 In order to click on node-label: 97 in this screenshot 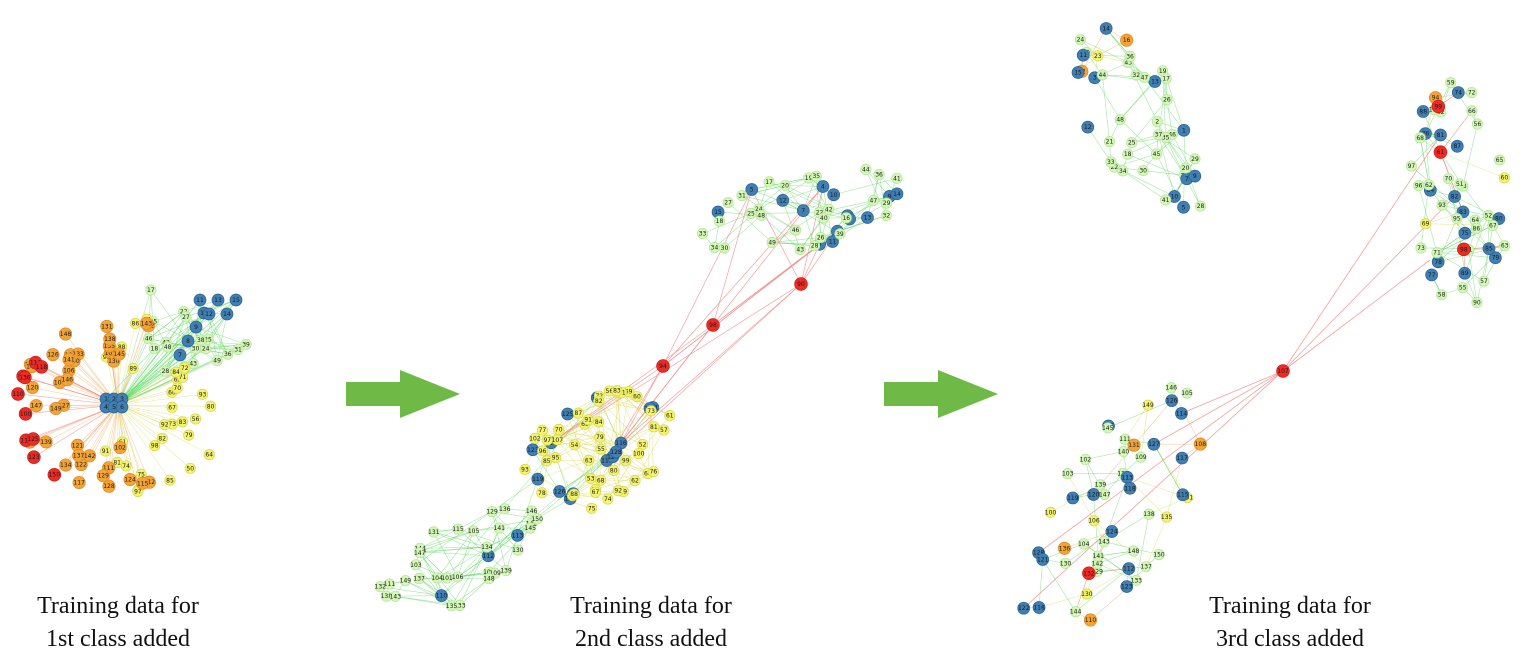, I will do `click(547, 440)`.